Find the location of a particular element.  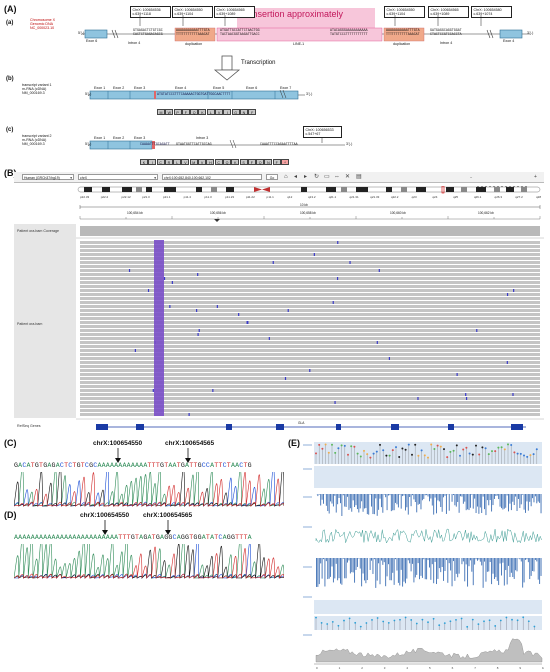

zoom-out-icon: − is located at coordinates (471, 177).